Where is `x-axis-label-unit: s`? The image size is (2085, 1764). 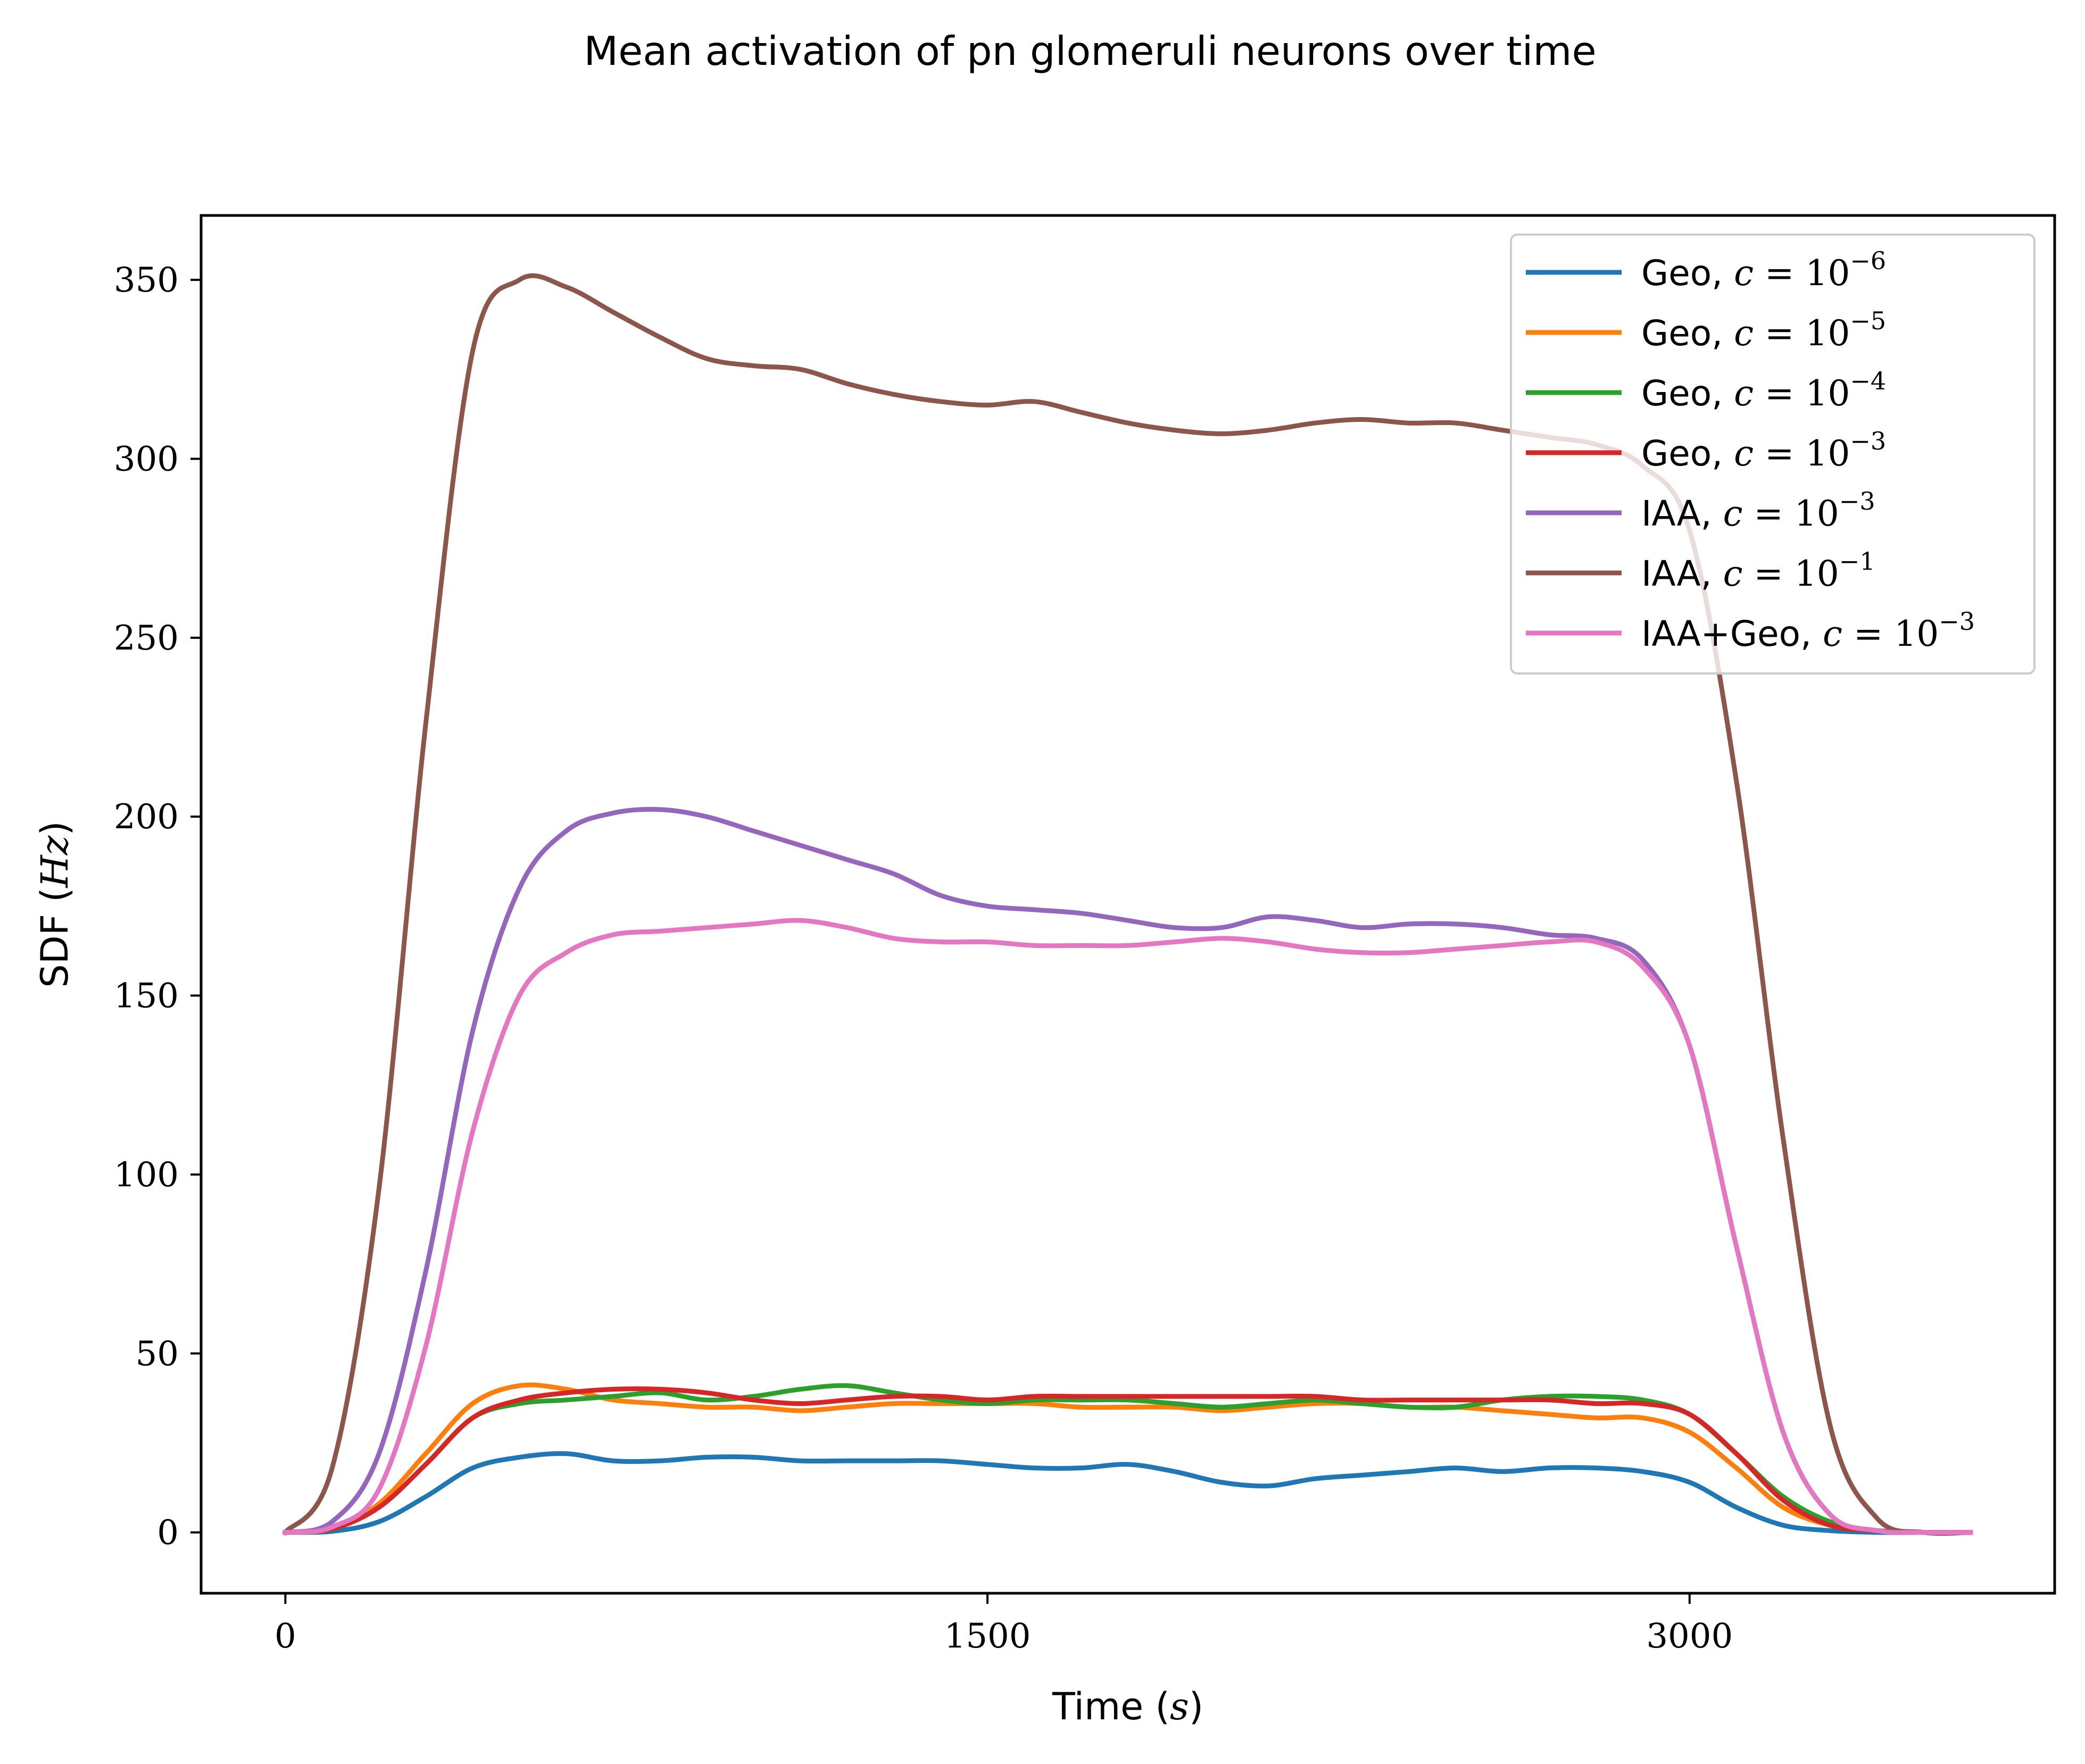 x-axis-label-unit: s is located at coordinates (1179, 1707).